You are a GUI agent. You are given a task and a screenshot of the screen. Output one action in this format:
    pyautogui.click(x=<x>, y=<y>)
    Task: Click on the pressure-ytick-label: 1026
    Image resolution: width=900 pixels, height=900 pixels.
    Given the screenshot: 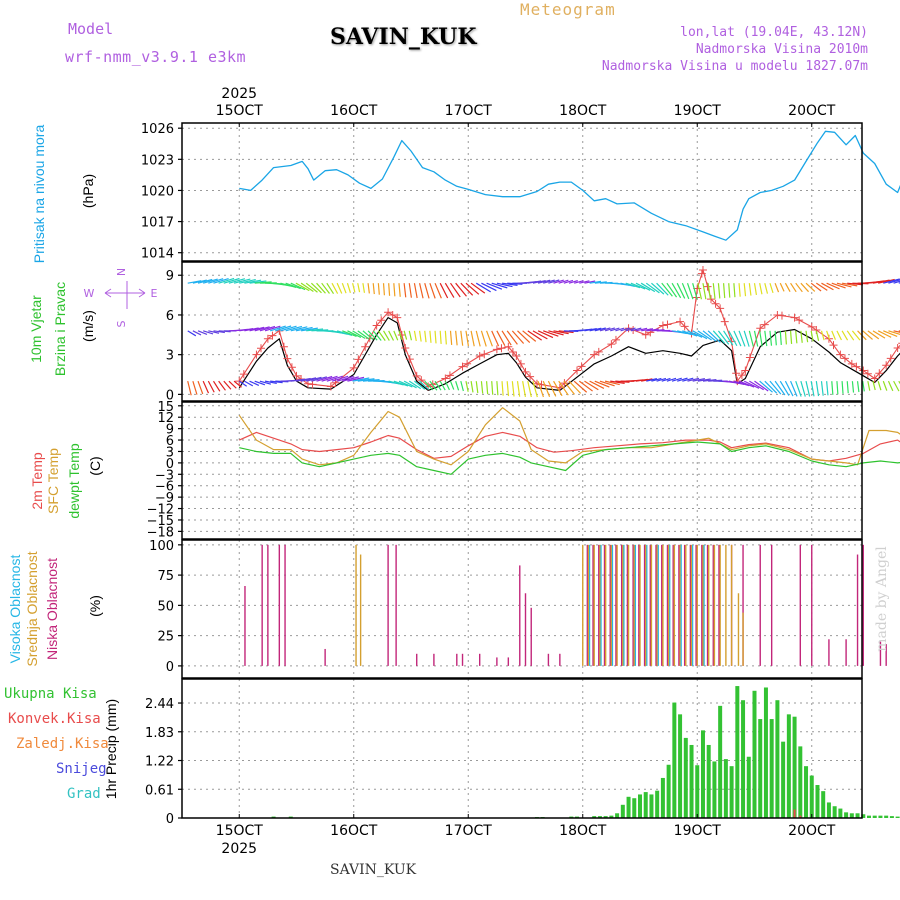 What is the action you would take?
    pyautogui.click(x=157, y=129)
    